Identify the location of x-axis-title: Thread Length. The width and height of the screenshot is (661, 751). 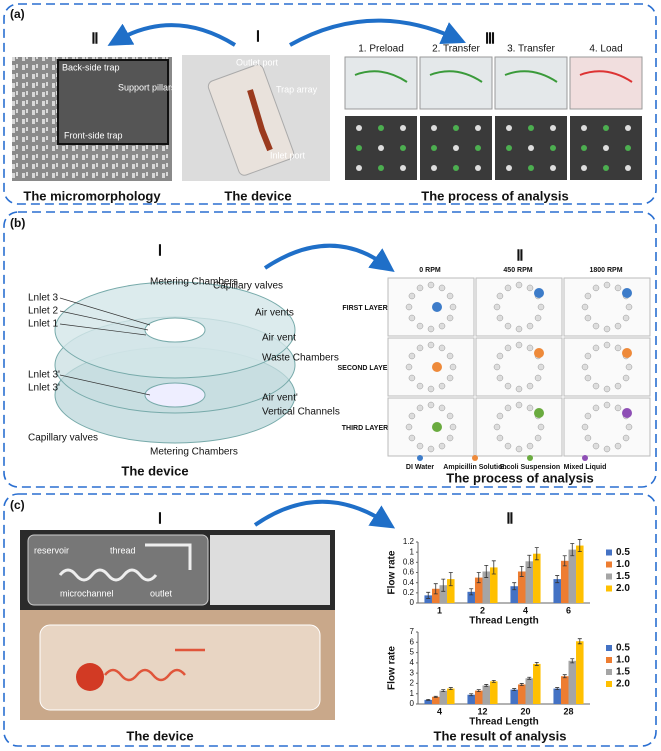
(503, 621).